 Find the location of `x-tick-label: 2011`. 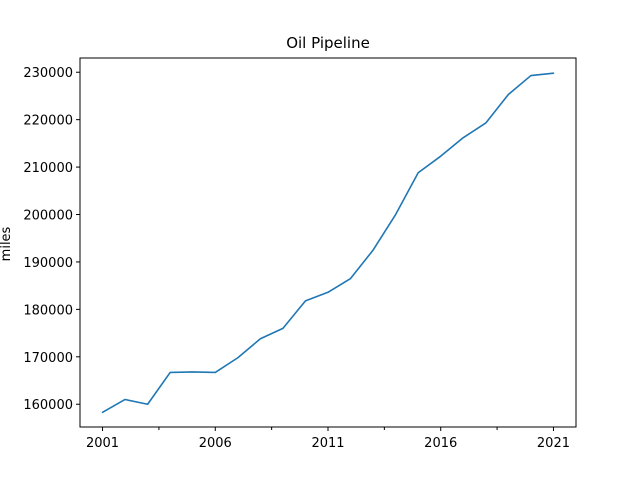

x-tick-label: 2011 is located at coordinates (327, 443).